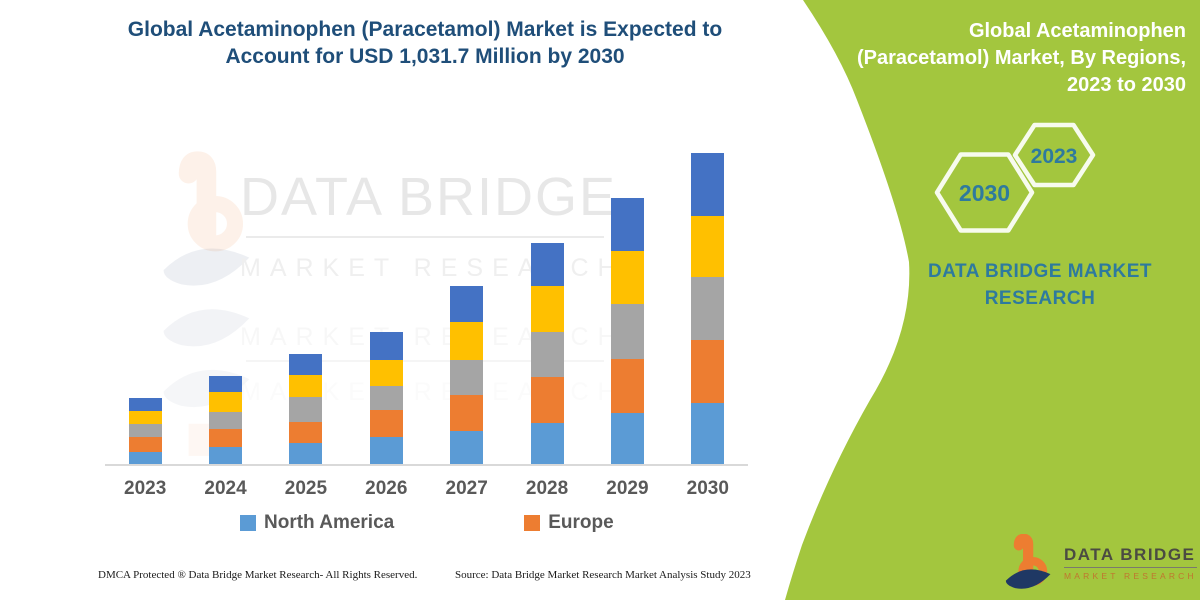 This screenshot has width=1200, height=600. What do you see at coordinates (466, 488) in the screenshot?
I see `x-axis-label-2027: 2027` at bounding box center [466, 488].